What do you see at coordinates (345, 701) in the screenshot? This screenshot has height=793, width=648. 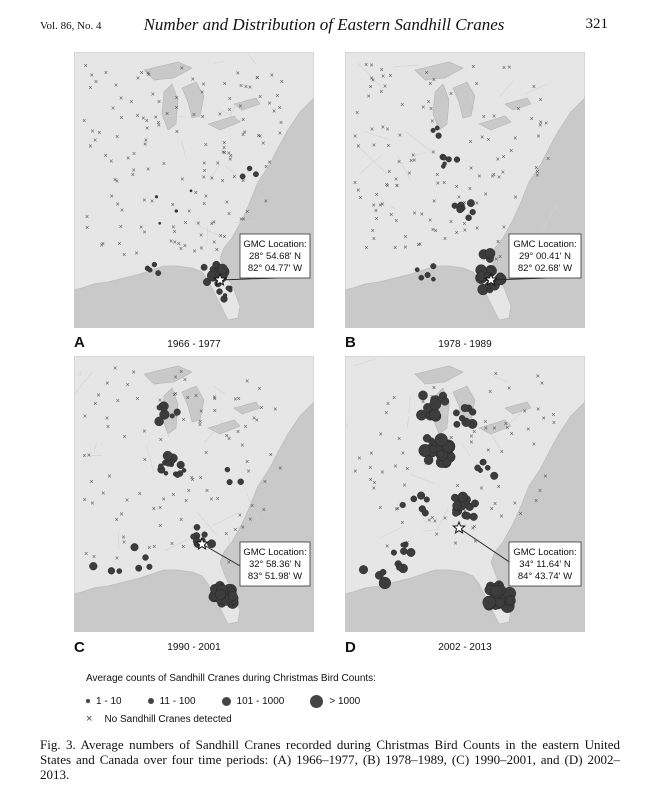 I see `legend-label: > 1000` at bounding box center [345, 701].